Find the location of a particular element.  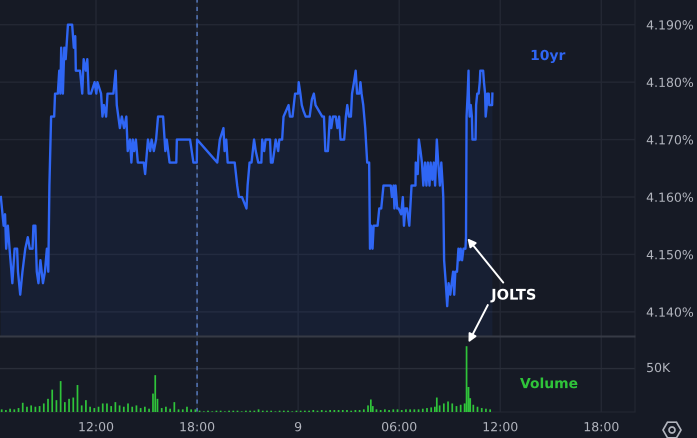

y-tick-label: 4.190% is located at coordinates (670, 25).